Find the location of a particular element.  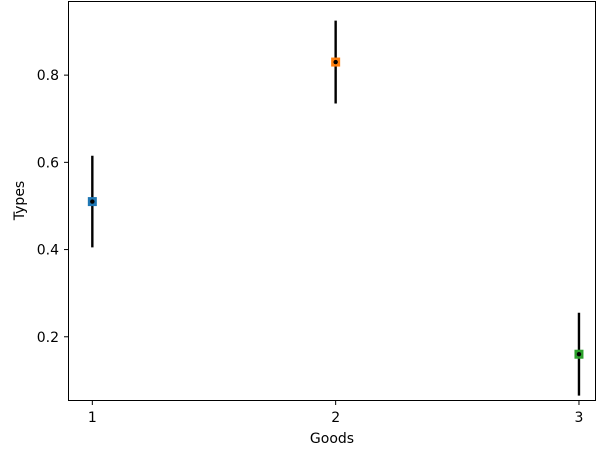

y-tick-label: 0.6 is located at coordinates (48, 163).